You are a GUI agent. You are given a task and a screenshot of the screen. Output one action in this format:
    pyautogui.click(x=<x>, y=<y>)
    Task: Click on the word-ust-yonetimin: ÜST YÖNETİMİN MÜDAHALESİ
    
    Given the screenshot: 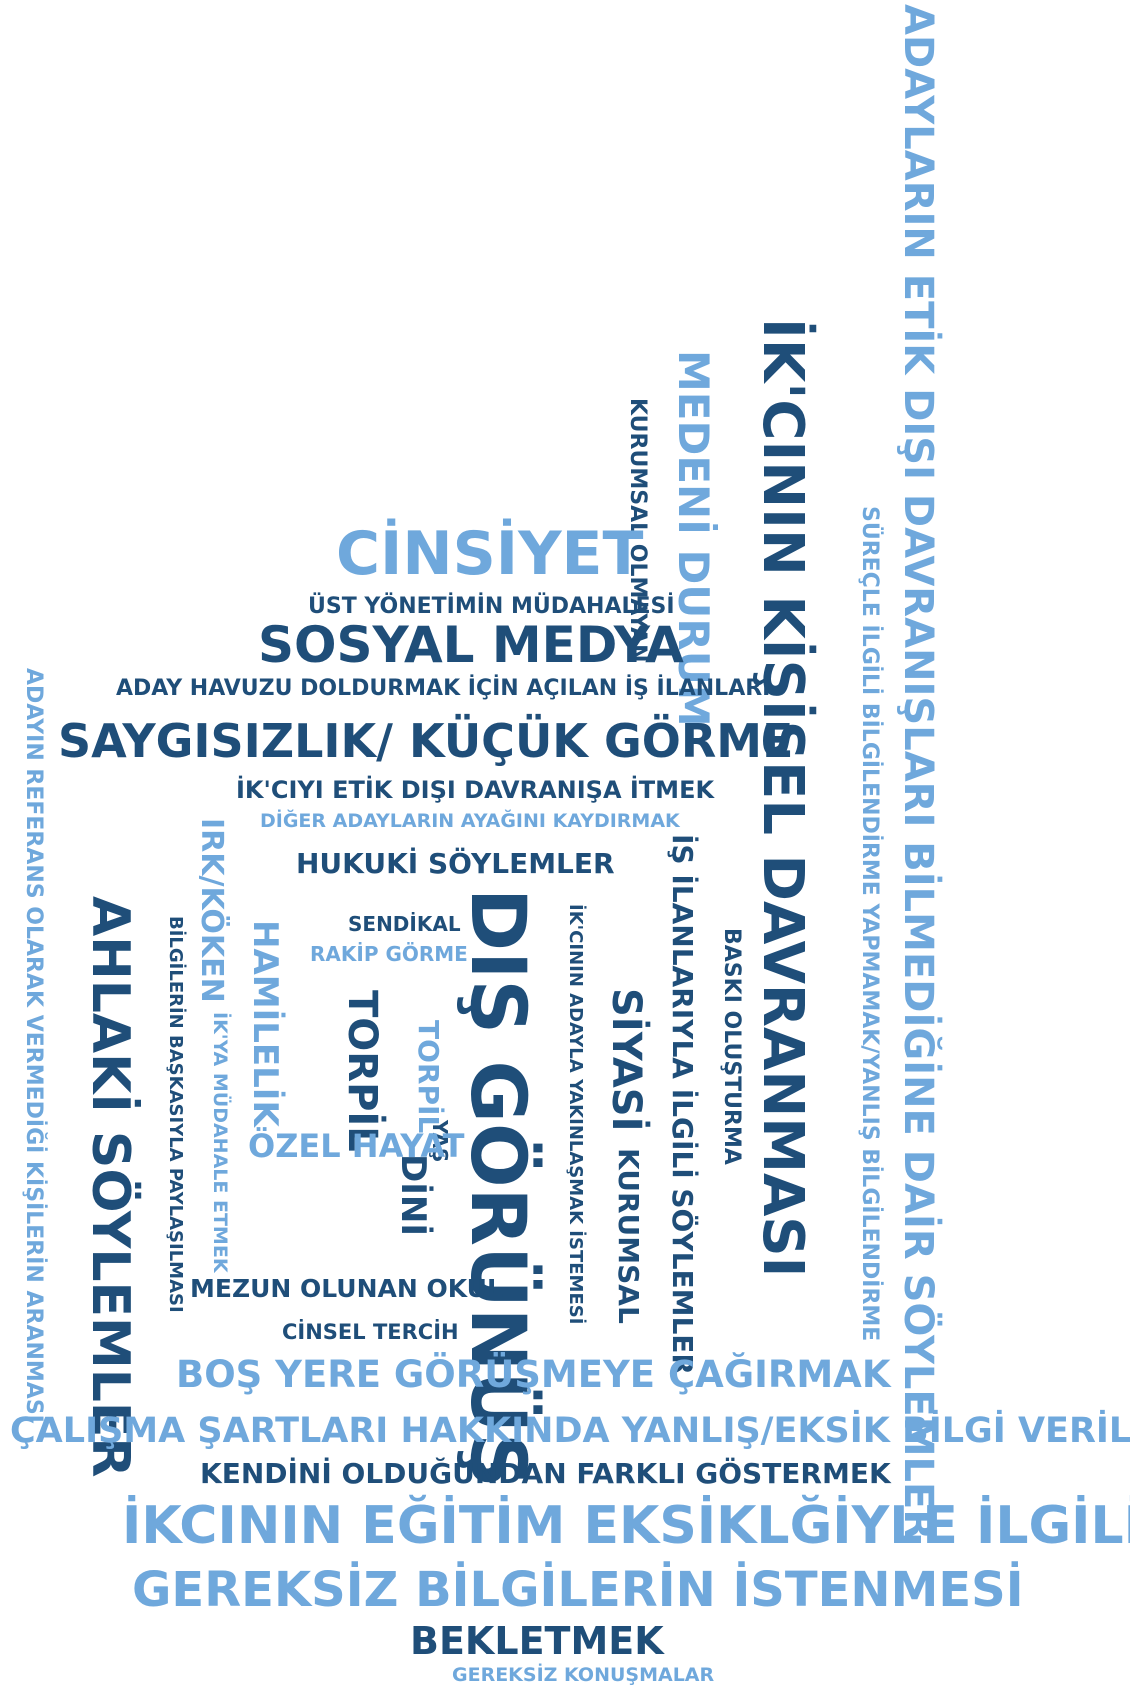 What is the action you would take?
    pyautogui.click(x=491, y=606)
    